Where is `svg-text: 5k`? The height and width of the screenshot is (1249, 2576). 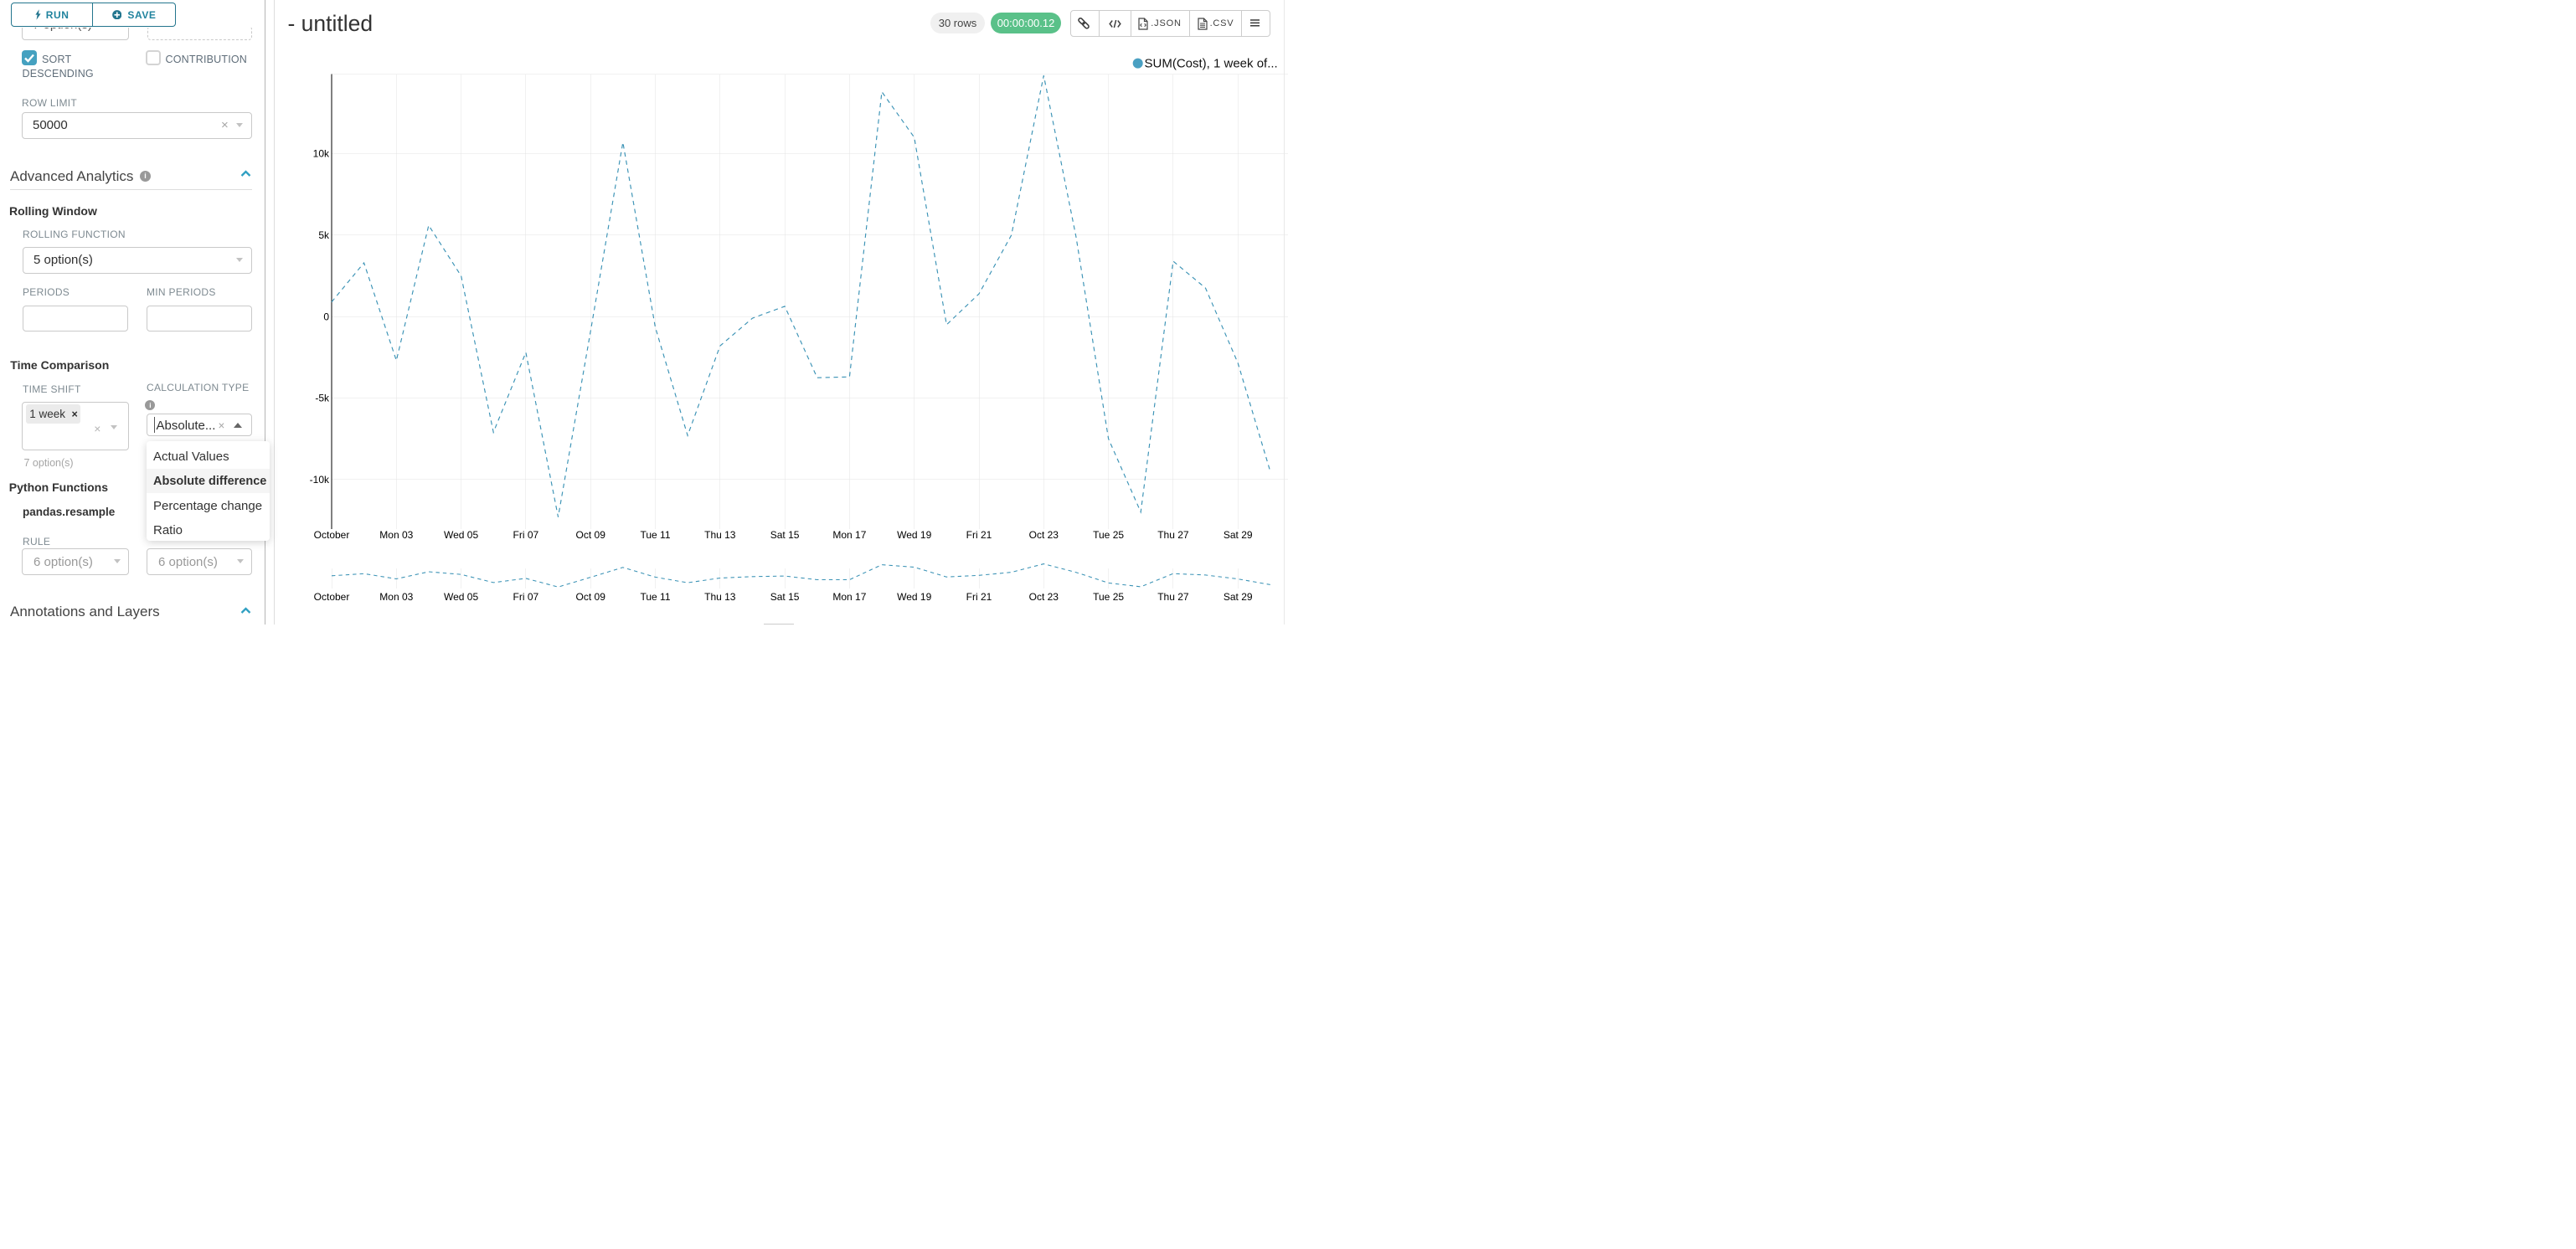
svg-text: 5k is located at coordinates (324, 235).